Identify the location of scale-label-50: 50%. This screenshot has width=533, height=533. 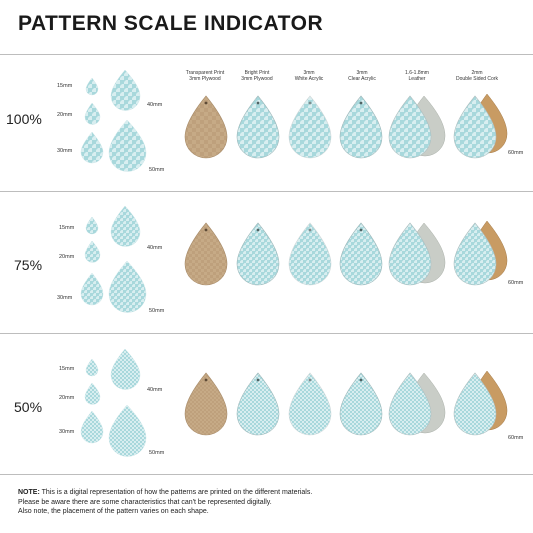
(28, 407).